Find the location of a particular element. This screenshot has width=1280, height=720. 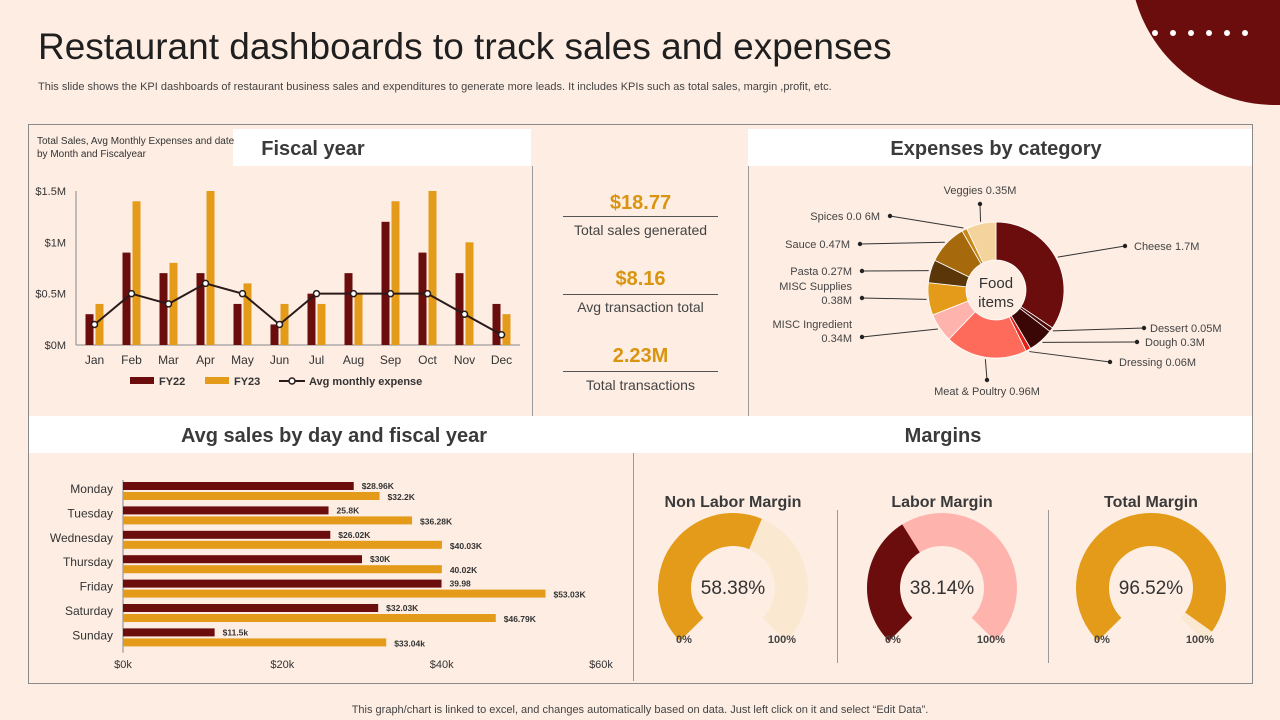

gauge-value: 58.38% is located at coordinates (733, 588).